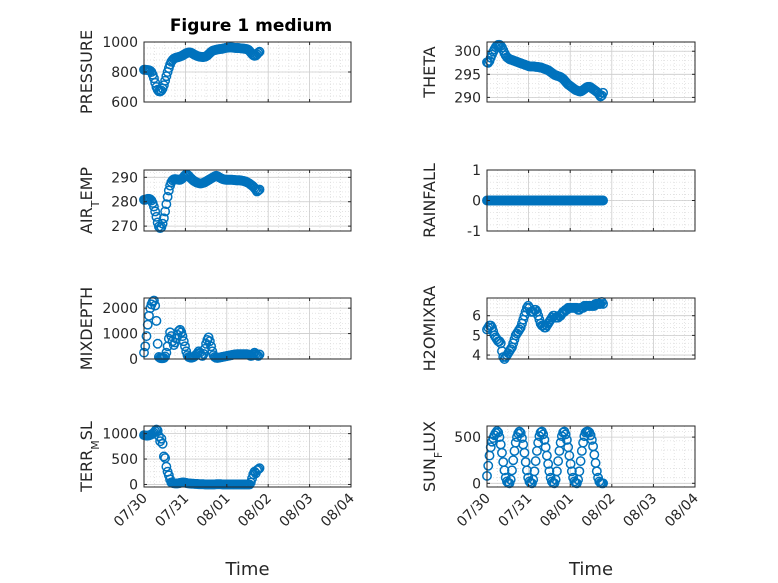 Image resolution: width=778 pixels, height=583 pixels. What do you see at coordinates (124, 227) in the screenshot?
I see `y-tick-label: 270` at bounding box center [124, 227].